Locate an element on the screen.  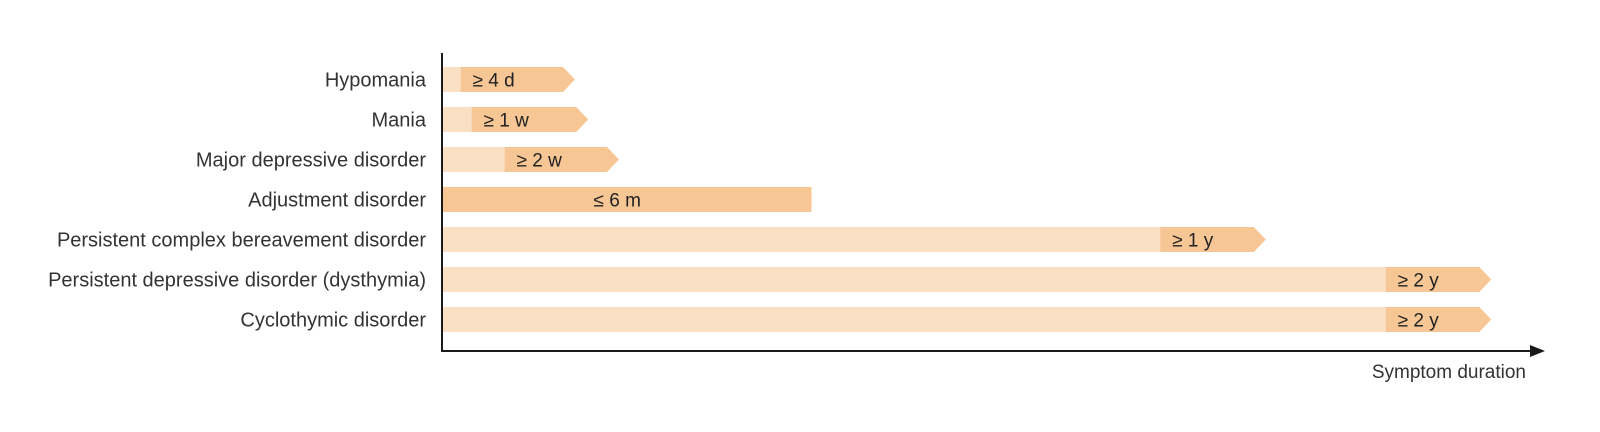
row-label: Cyclothymic disorder is located at coordinates (333, 321).